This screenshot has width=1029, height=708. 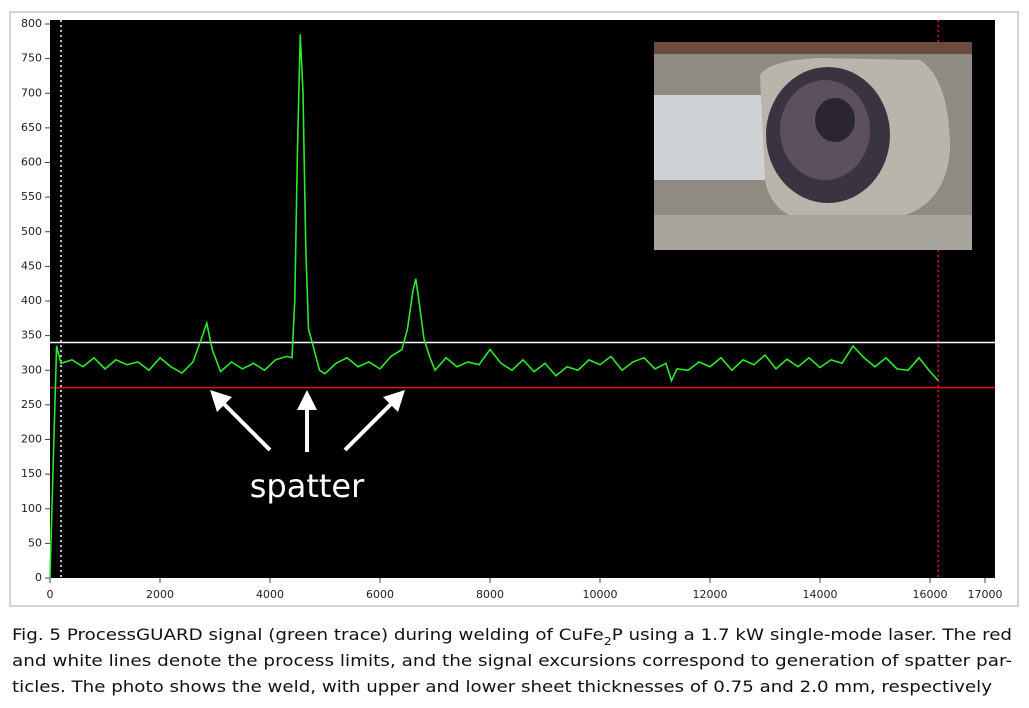 I want to click on caption-subscript: 2, so click(x=608, y=641).